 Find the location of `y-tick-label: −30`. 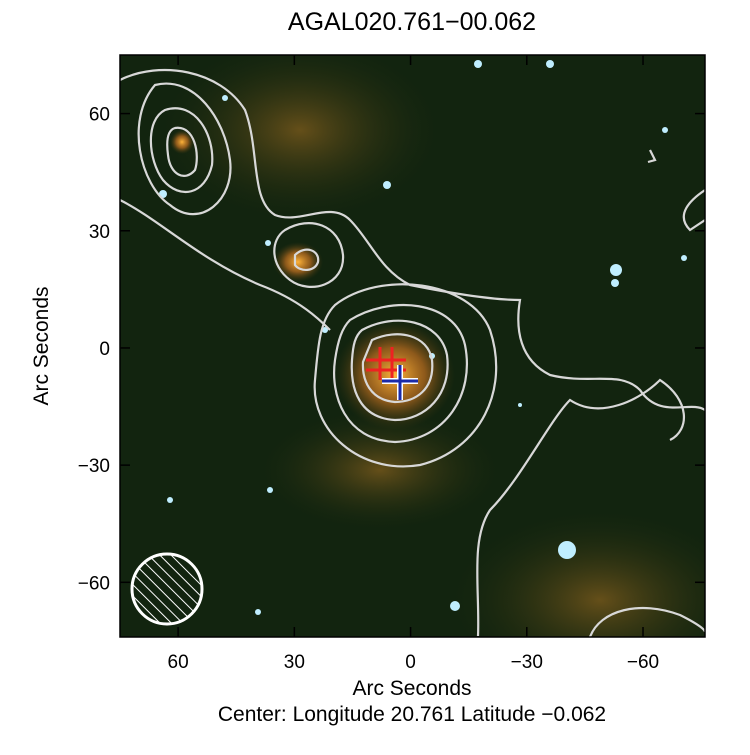

y-tick-label: −30 is located at coordinates (94, 466).